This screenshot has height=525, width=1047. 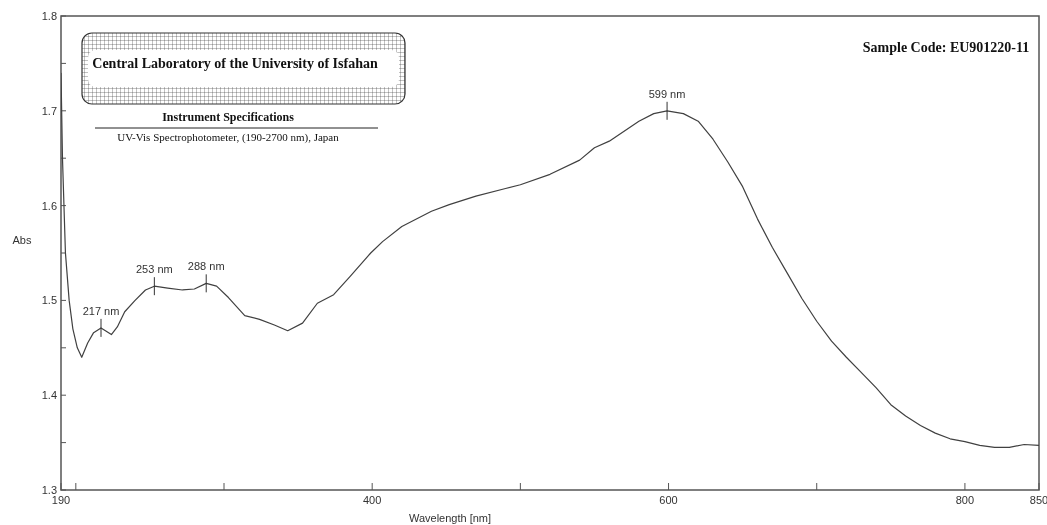 What do you see at coordinates (49, 395) in the screenshot?
I see `y-tick-label: 1.4` at bounding box center [49, 395].